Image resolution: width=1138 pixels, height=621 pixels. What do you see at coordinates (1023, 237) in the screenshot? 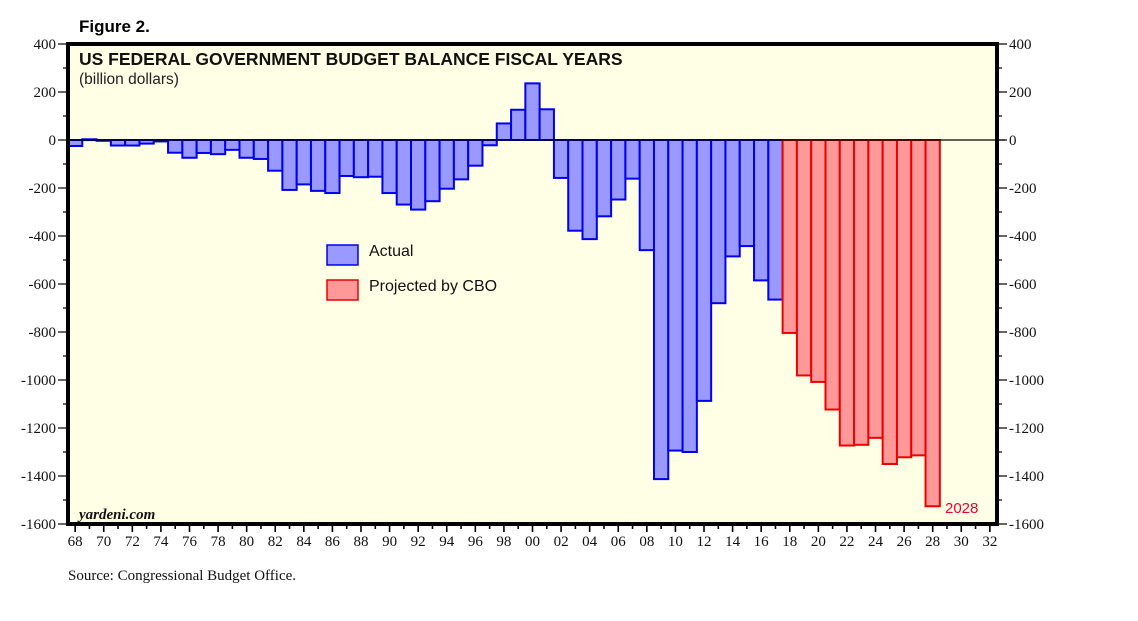
I see `y-tick-label-right: -400` at bounding box center [1023, 237].